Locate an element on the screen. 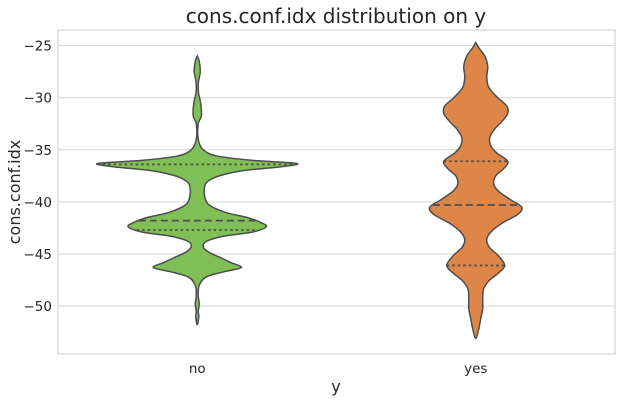 This screenshot has width=625, height=401. chart-title: cons.conf.idx distribution on y is located at coordinates (336, 16).